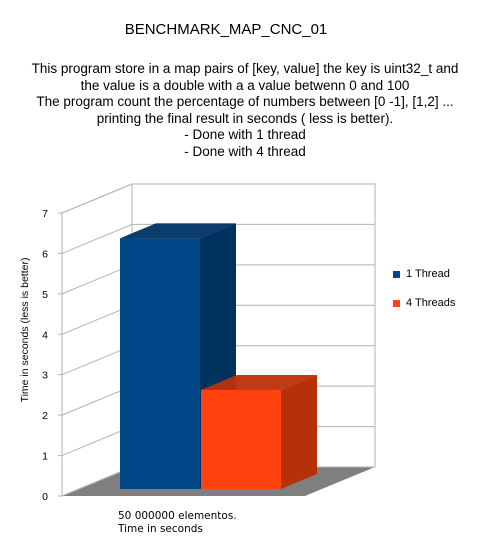  What do you see at coordinates (241, 439) in the screenshot?
I see `bar-front-4-threads` at bounding box center [241, 439].